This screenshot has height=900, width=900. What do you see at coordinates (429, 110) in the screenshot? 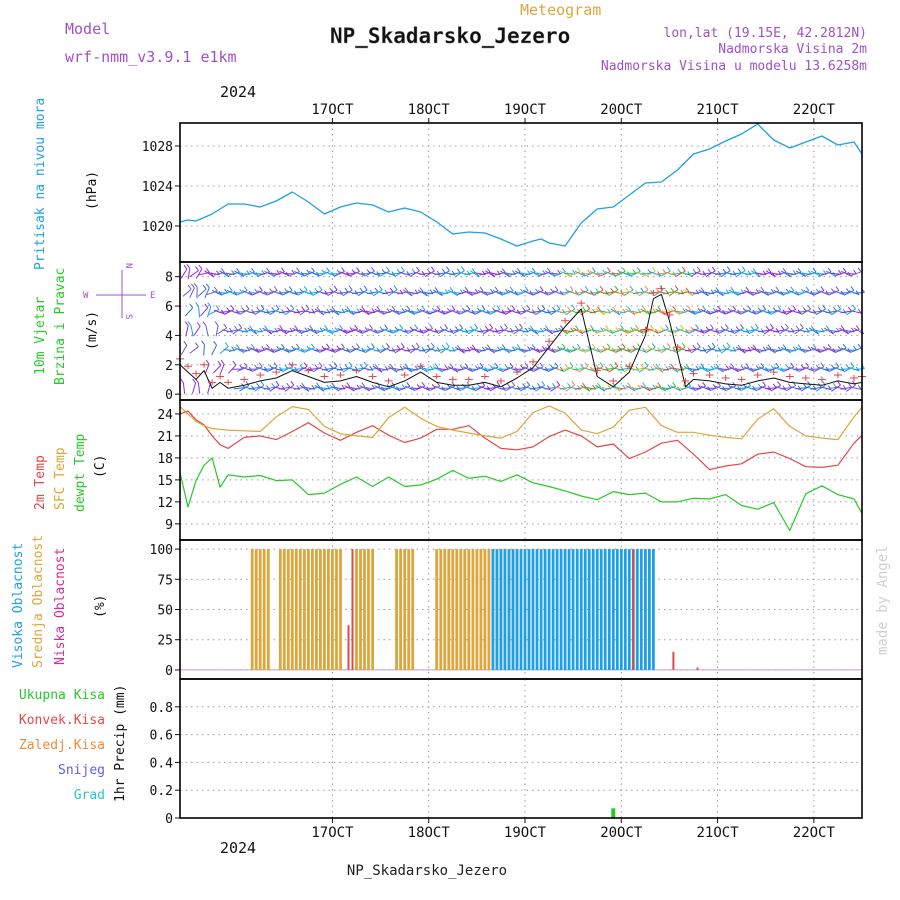
I see `x-tick-label-top: 18OCT` at bounding box center [429, 110].